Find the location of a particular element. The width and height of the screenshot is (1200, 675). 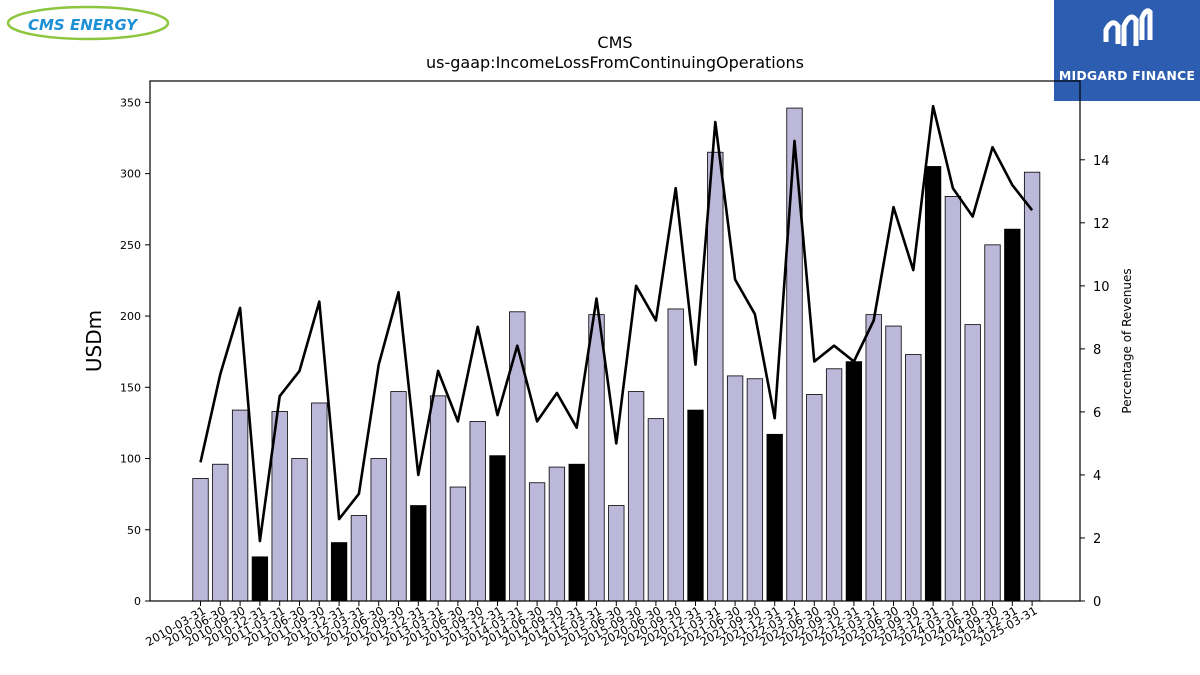

y2-tick-label: 2 is located at coordinates (1097, 539).